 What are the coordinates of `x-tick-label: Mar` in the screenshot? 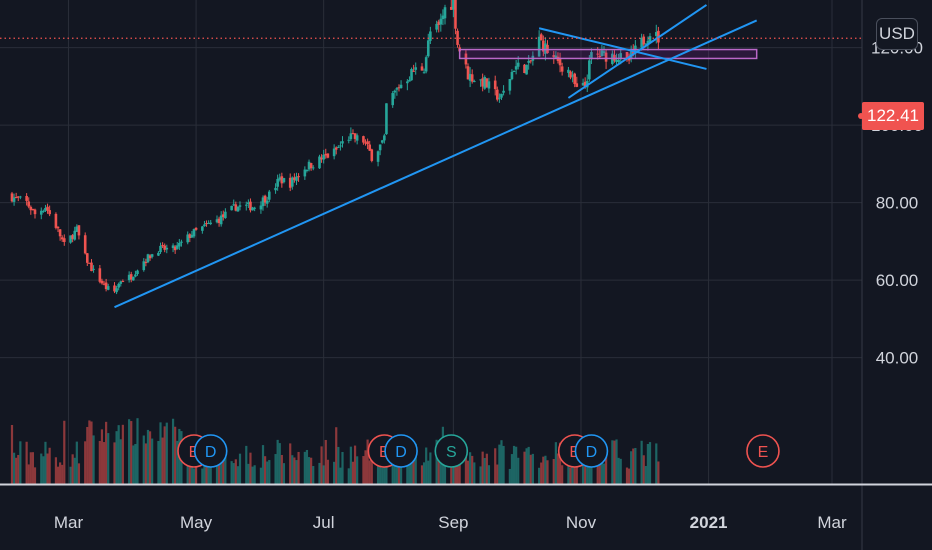 It's located at (832, 522).